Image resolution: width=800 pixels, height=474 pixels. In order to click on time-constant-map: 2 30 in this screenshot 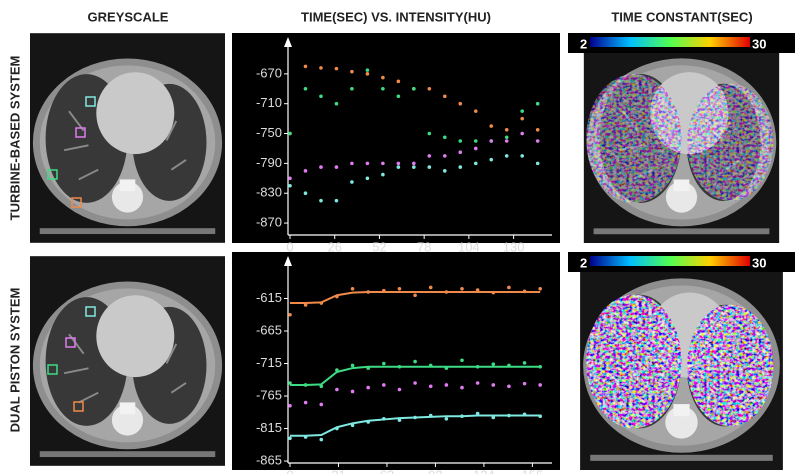, I will do `click(681, 361)`.